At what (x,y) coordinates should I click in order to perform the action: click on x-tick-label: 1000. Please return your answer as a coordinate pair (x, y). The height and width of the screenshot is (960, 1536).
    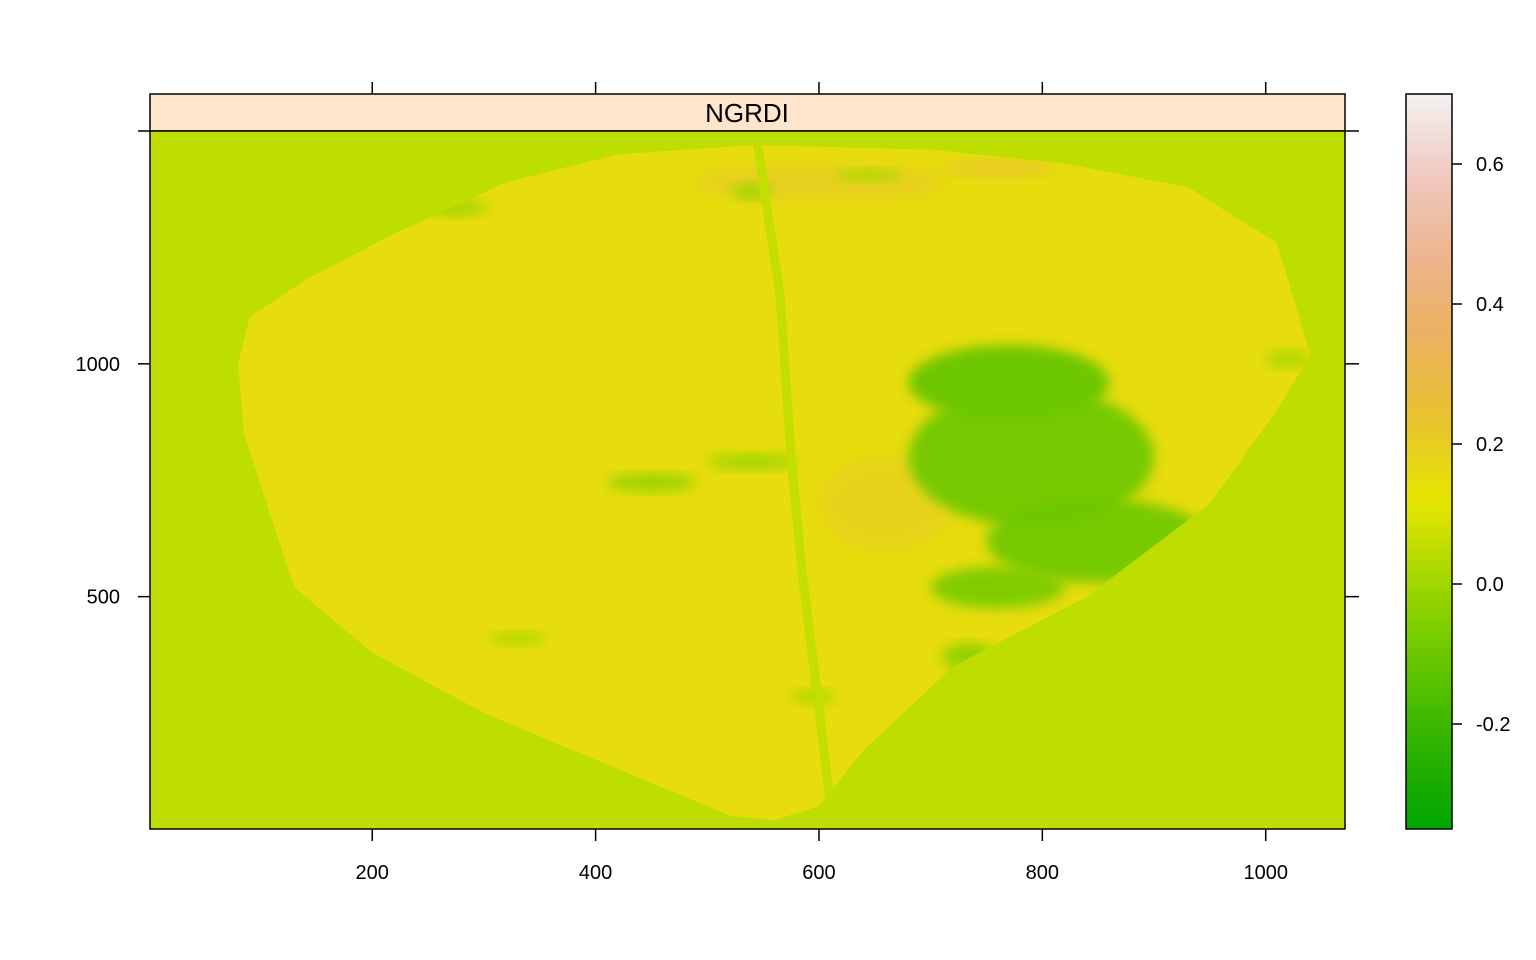
    Looking at the image, I should click on (1265, 873).